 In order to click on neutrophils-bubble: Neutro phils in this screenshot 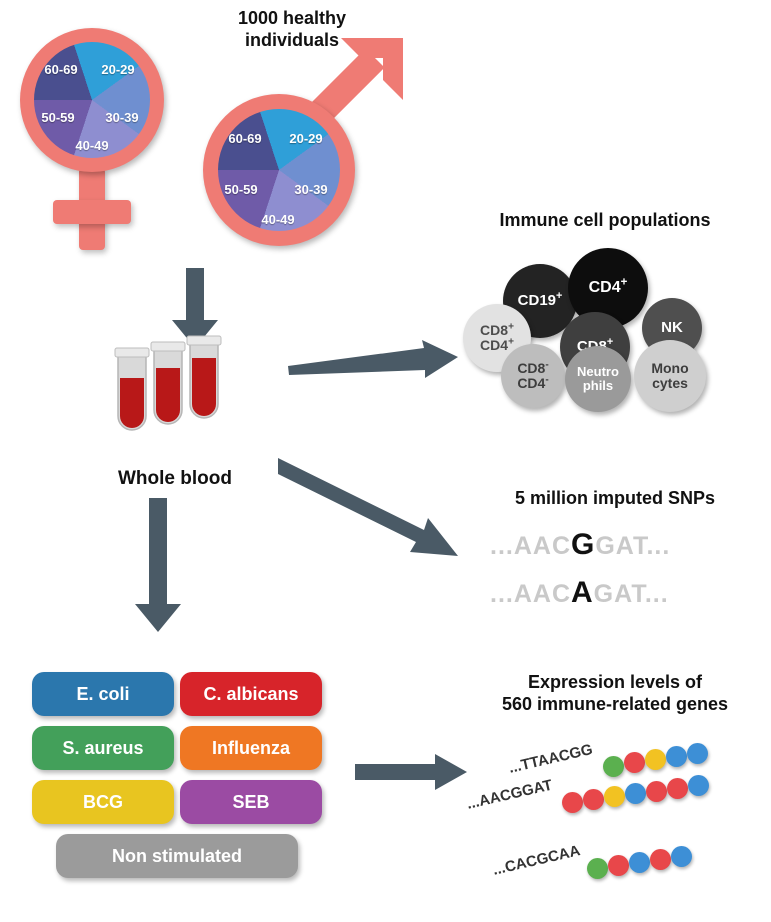, I will do `click(598, 379)`.